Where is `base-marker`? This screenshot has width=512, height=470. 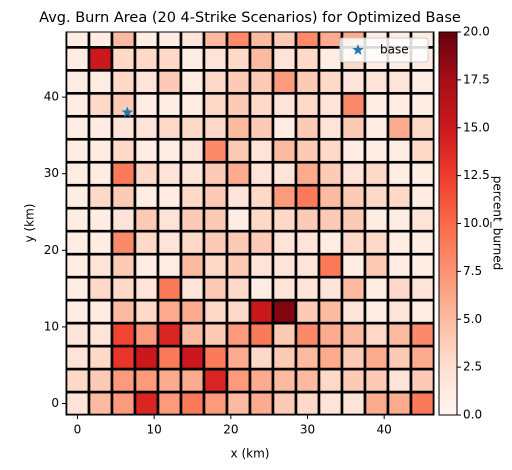
base-marker is located at coordinates (127, 112).